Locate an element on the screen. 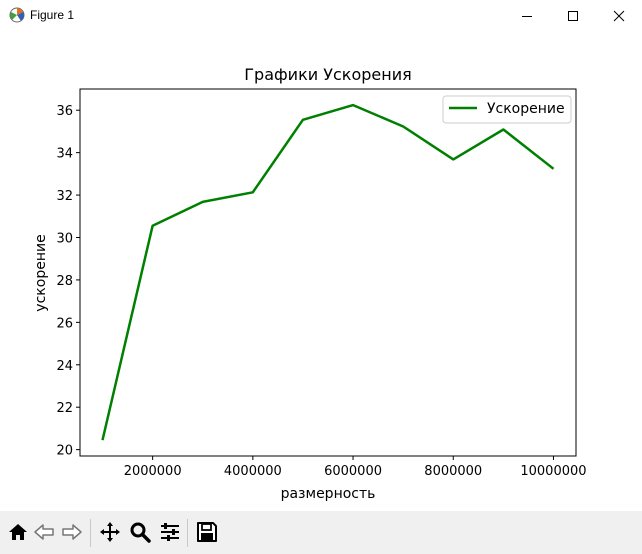 The height and width of the screenshot is (554, 642). save-icon is located at coordinates (207, 532).